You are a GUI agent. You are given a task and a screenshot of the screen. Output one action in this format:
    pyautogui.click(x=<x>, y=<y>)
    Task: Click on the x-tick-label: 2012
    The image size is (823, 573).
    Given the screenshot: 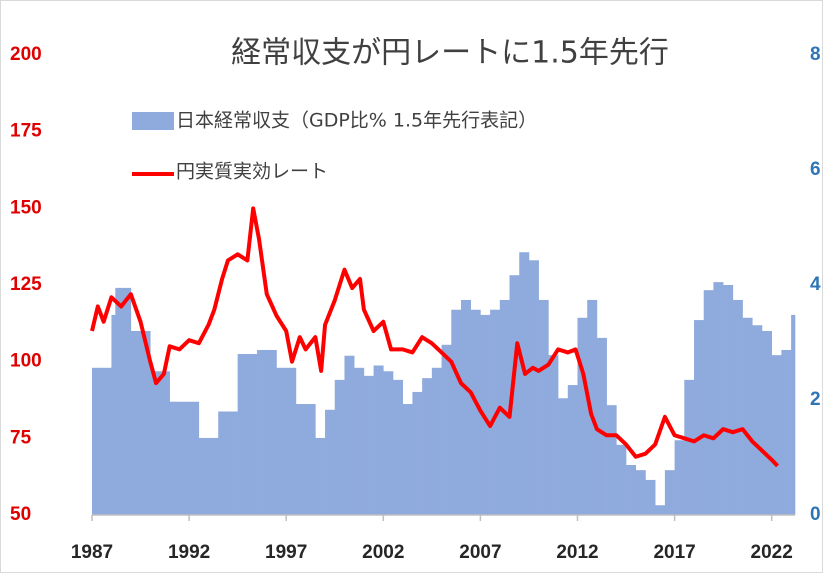 What is the action you would take?
    pyautogui.click(x=577, y=552)
    